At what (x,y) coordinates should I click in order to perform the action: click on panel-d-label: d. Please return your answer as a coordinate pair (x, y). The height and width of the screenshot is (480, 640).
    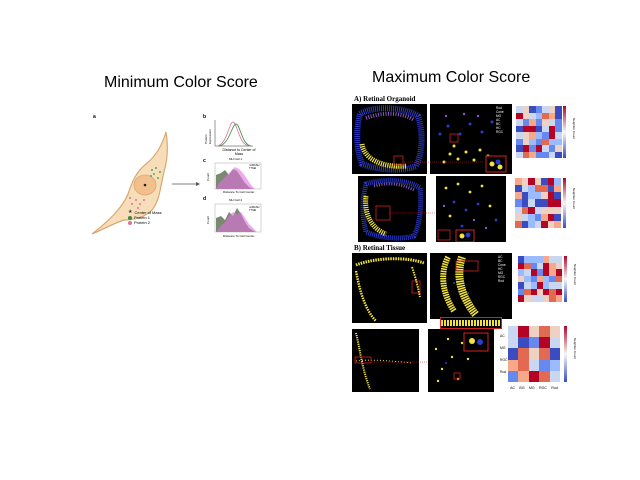
    Looking at the image, I should click on (205, 199).